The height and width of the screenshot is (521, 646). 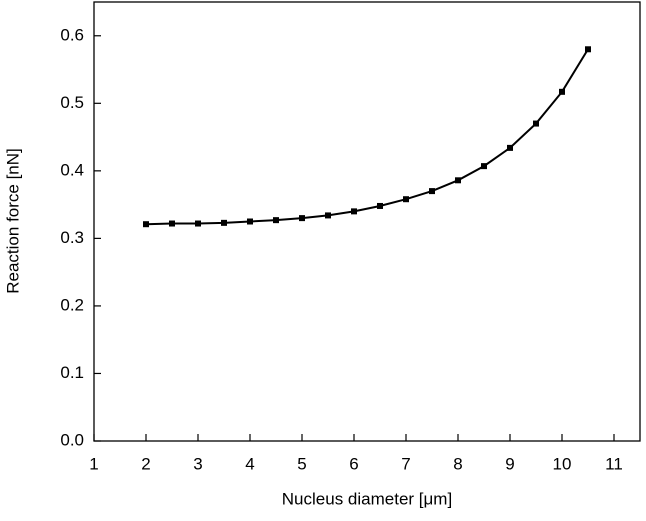 I want to click on y-tick-label: 0.6, so click(x=72, y=34).